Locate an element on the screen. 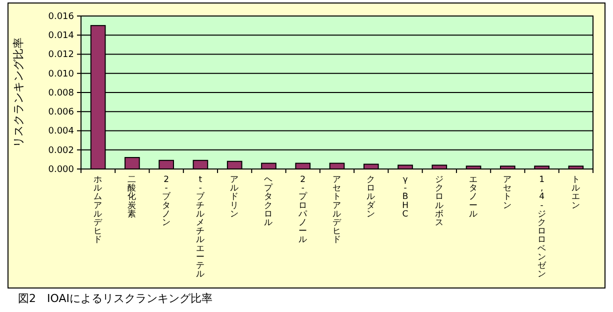  y-tick-label: 0.000 is located at coordinates (61, 169).